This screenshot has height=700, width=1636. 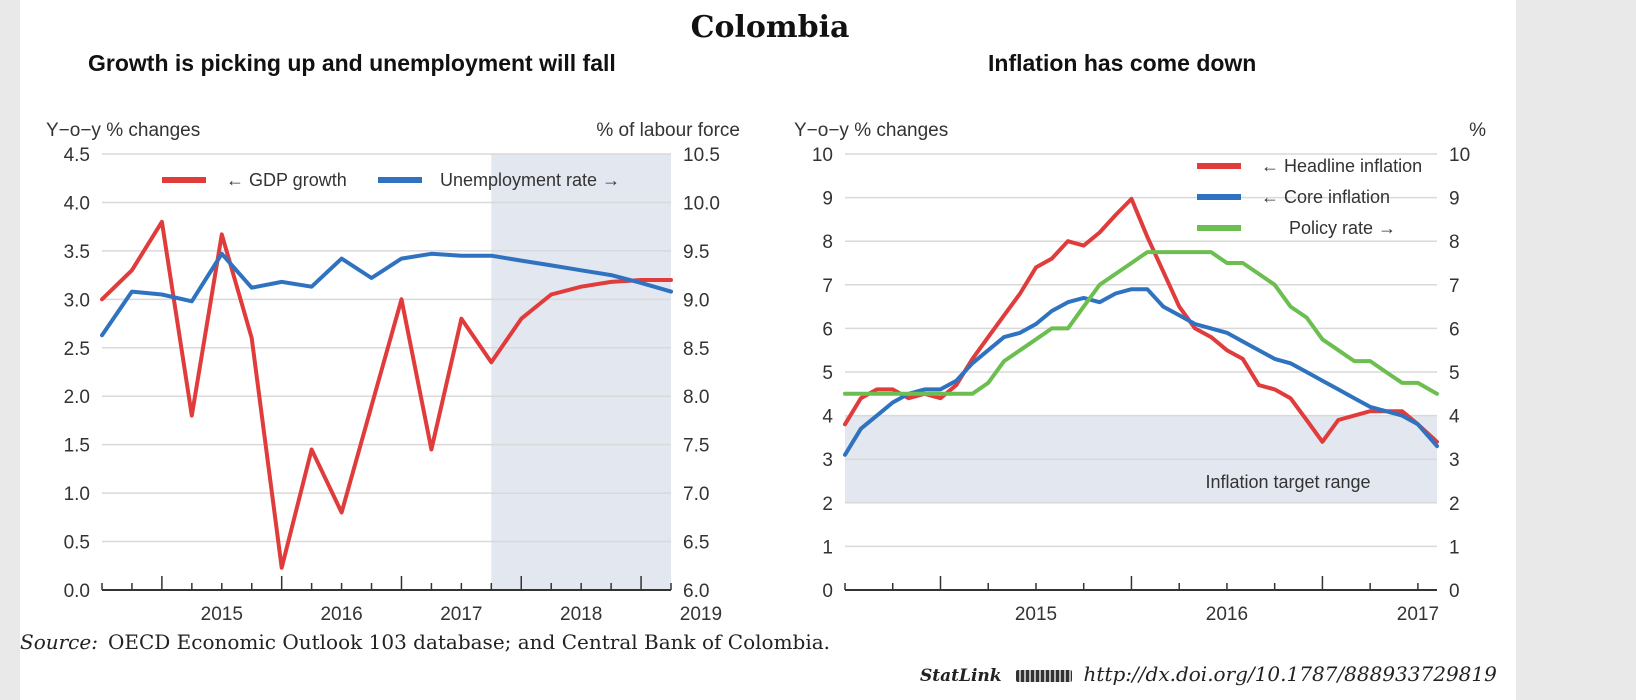 I want to click on chart1-y-right-tick-label: 8.0, so click(x=696, y=397).